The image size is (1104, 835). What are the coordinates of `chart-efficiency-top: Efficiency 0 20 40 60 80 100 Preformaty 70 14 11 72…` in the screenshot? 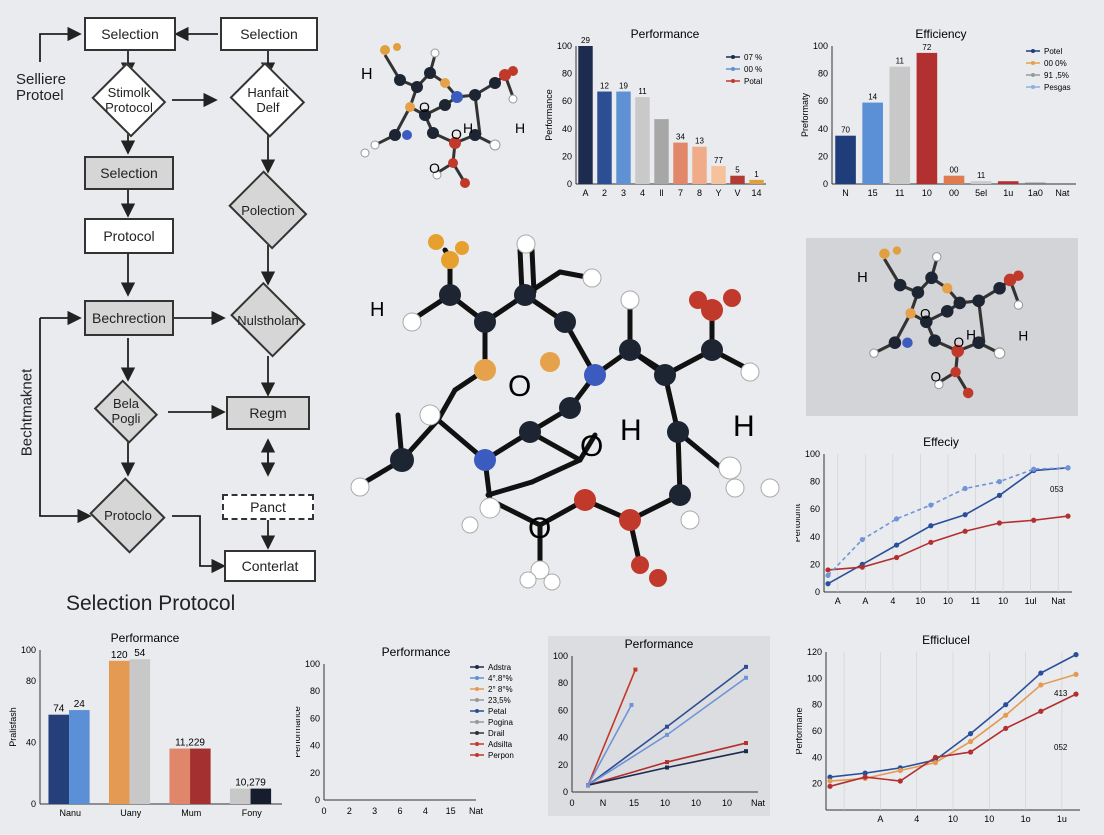 It's located at (941, 112).